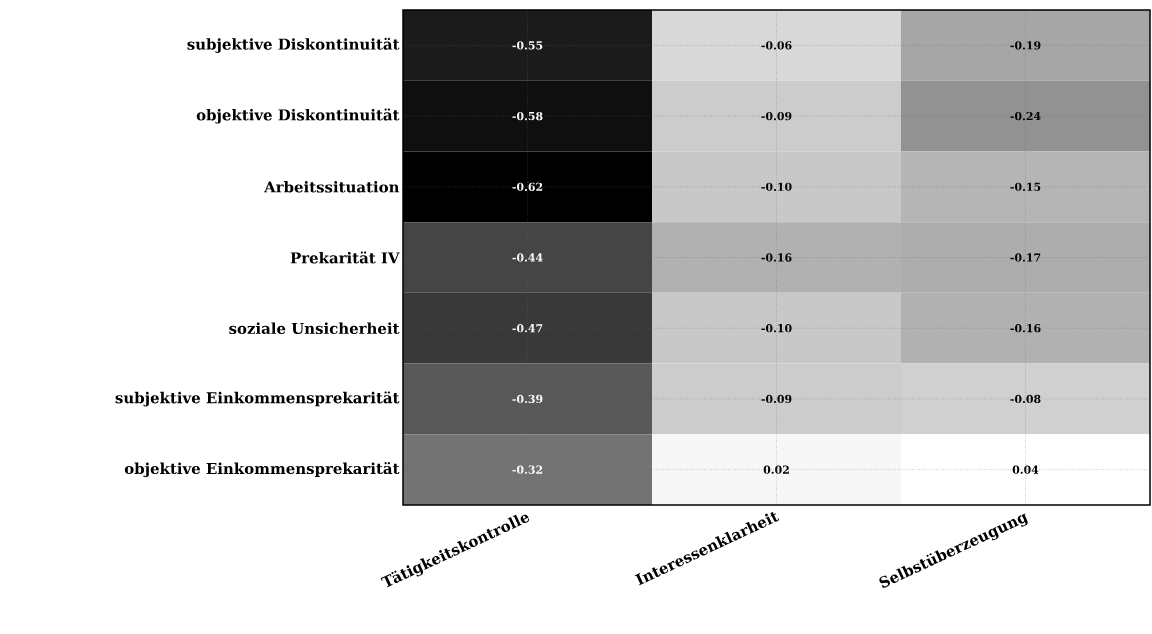  What do you see at coordinates (1025, 45) in the screenshot?
I see `data-label: -0.19` at bounding box center [1025, 45].